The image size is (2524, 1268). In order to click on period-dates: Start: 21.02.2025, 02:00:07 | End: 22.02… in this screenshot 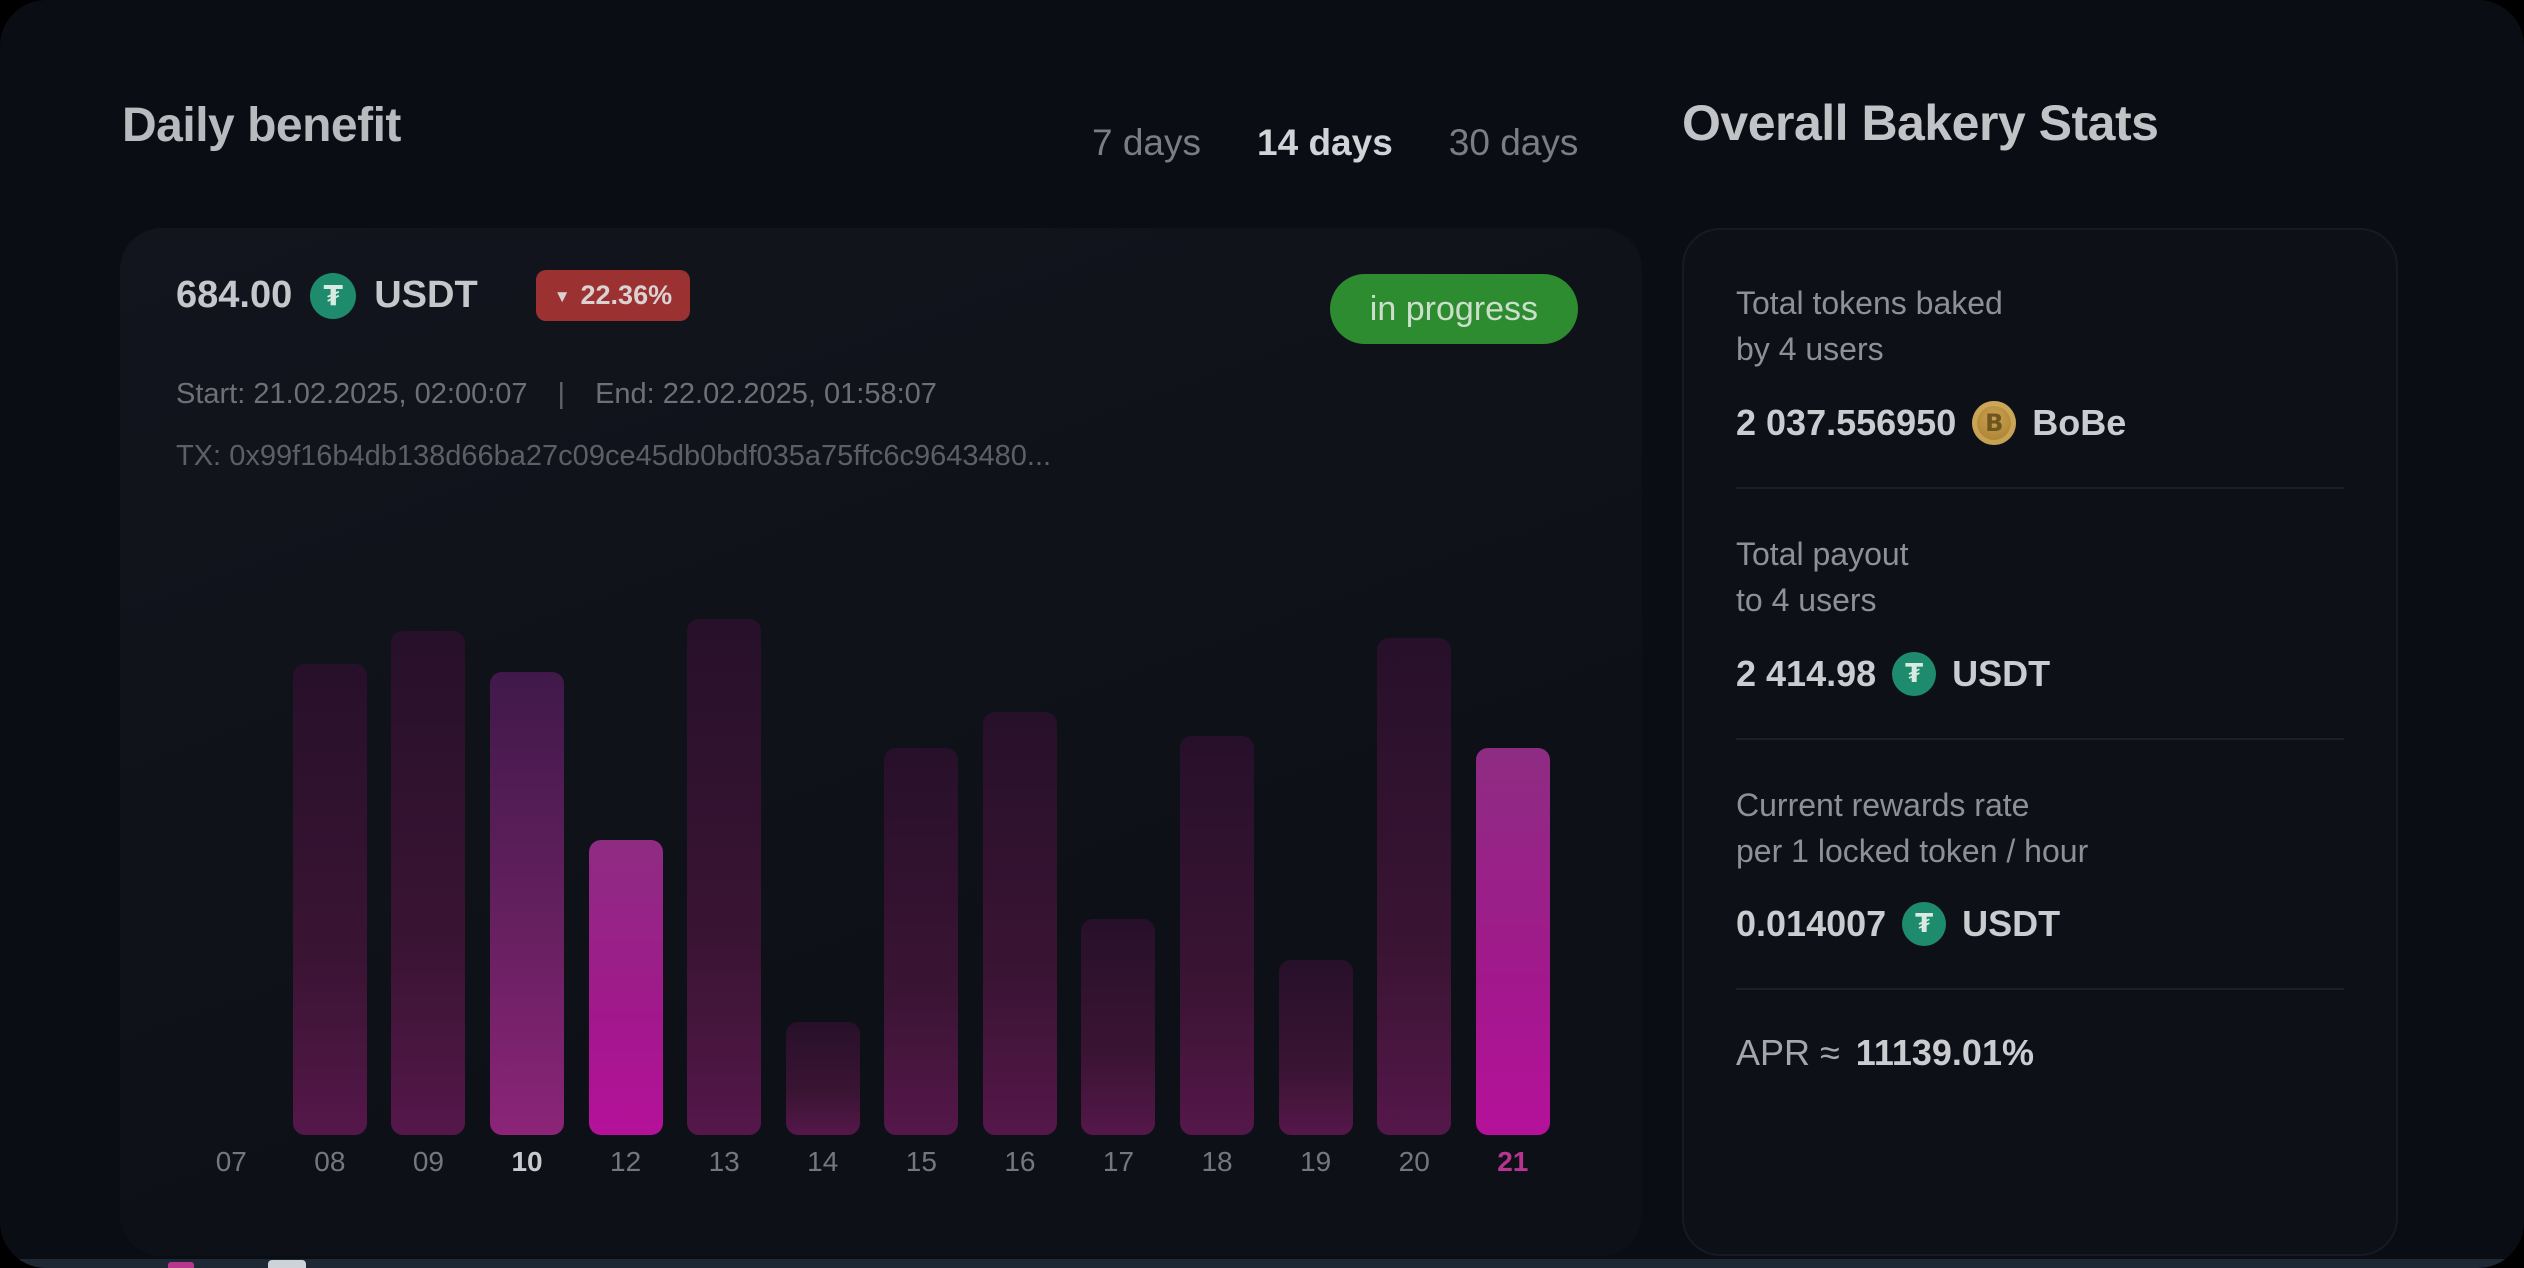, I will do `click(556, 394)`.